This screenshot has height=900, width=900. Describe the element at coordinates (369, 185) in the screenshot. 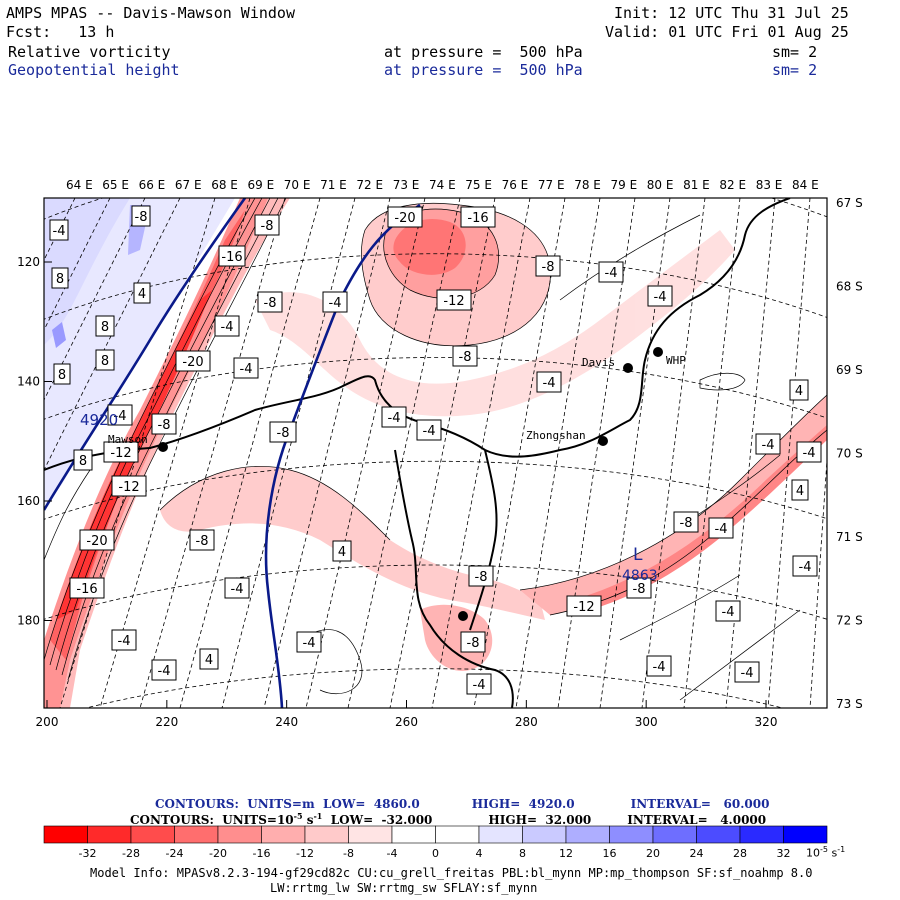

I see `longitude-label: 72 E` at that location.